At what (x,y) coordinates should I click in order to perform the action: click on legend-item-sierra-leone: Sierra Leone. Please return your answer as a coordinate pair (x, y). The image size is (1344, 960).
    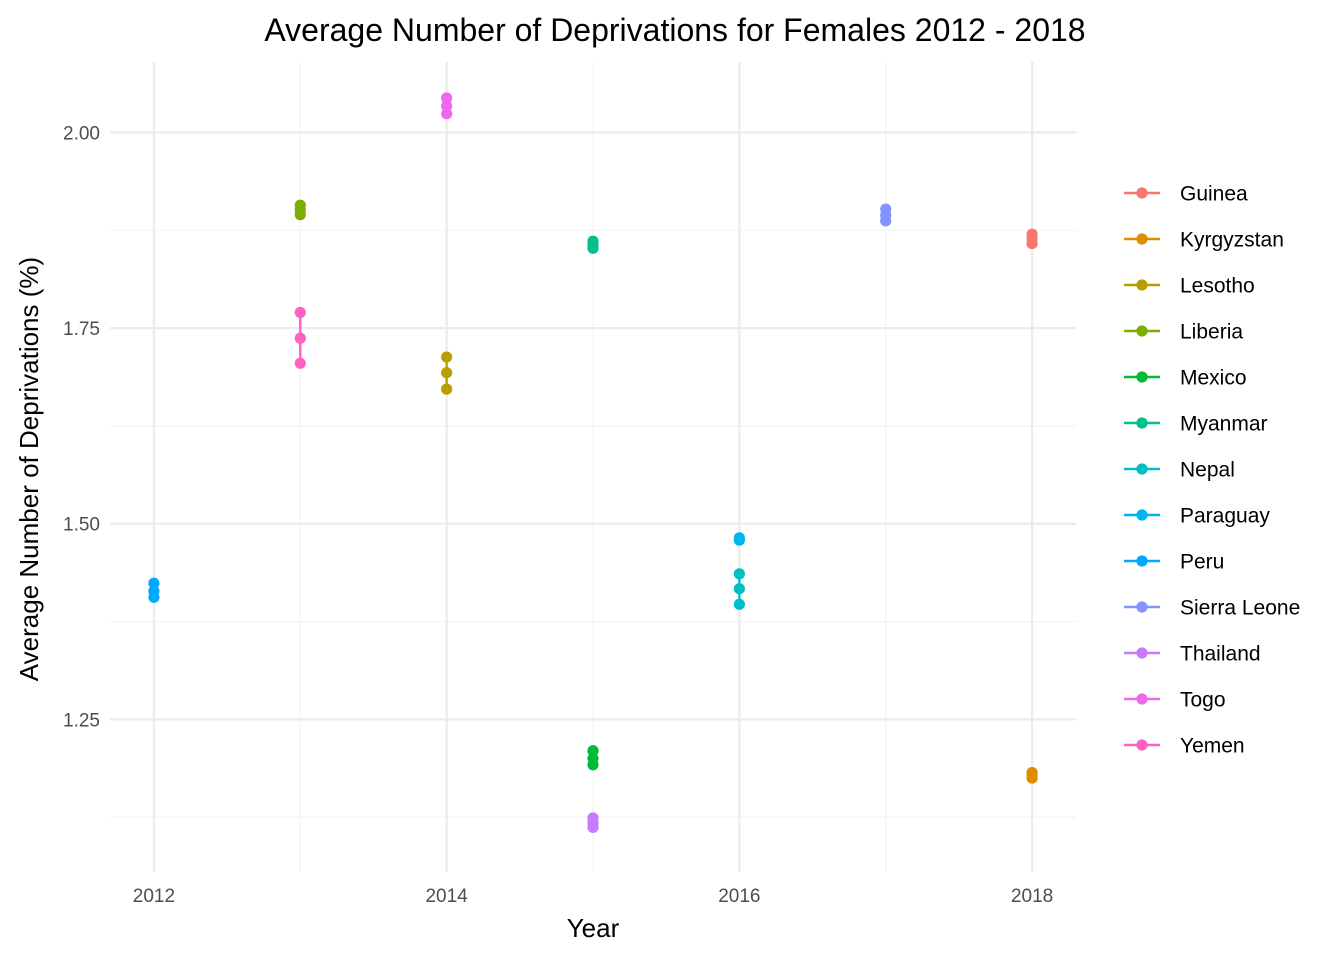
    Looking at the image, I should click on (1212, 608).